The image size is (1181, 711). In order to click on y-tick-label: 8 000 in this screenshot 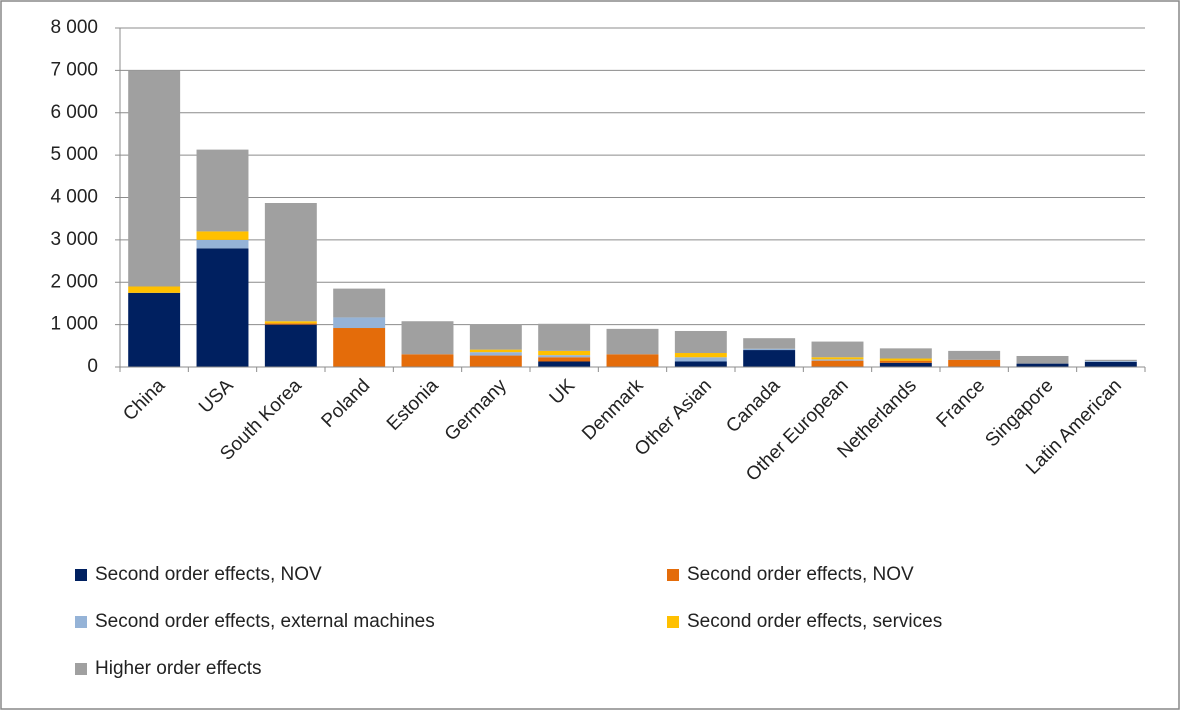, I will do `click(74, 27)`.